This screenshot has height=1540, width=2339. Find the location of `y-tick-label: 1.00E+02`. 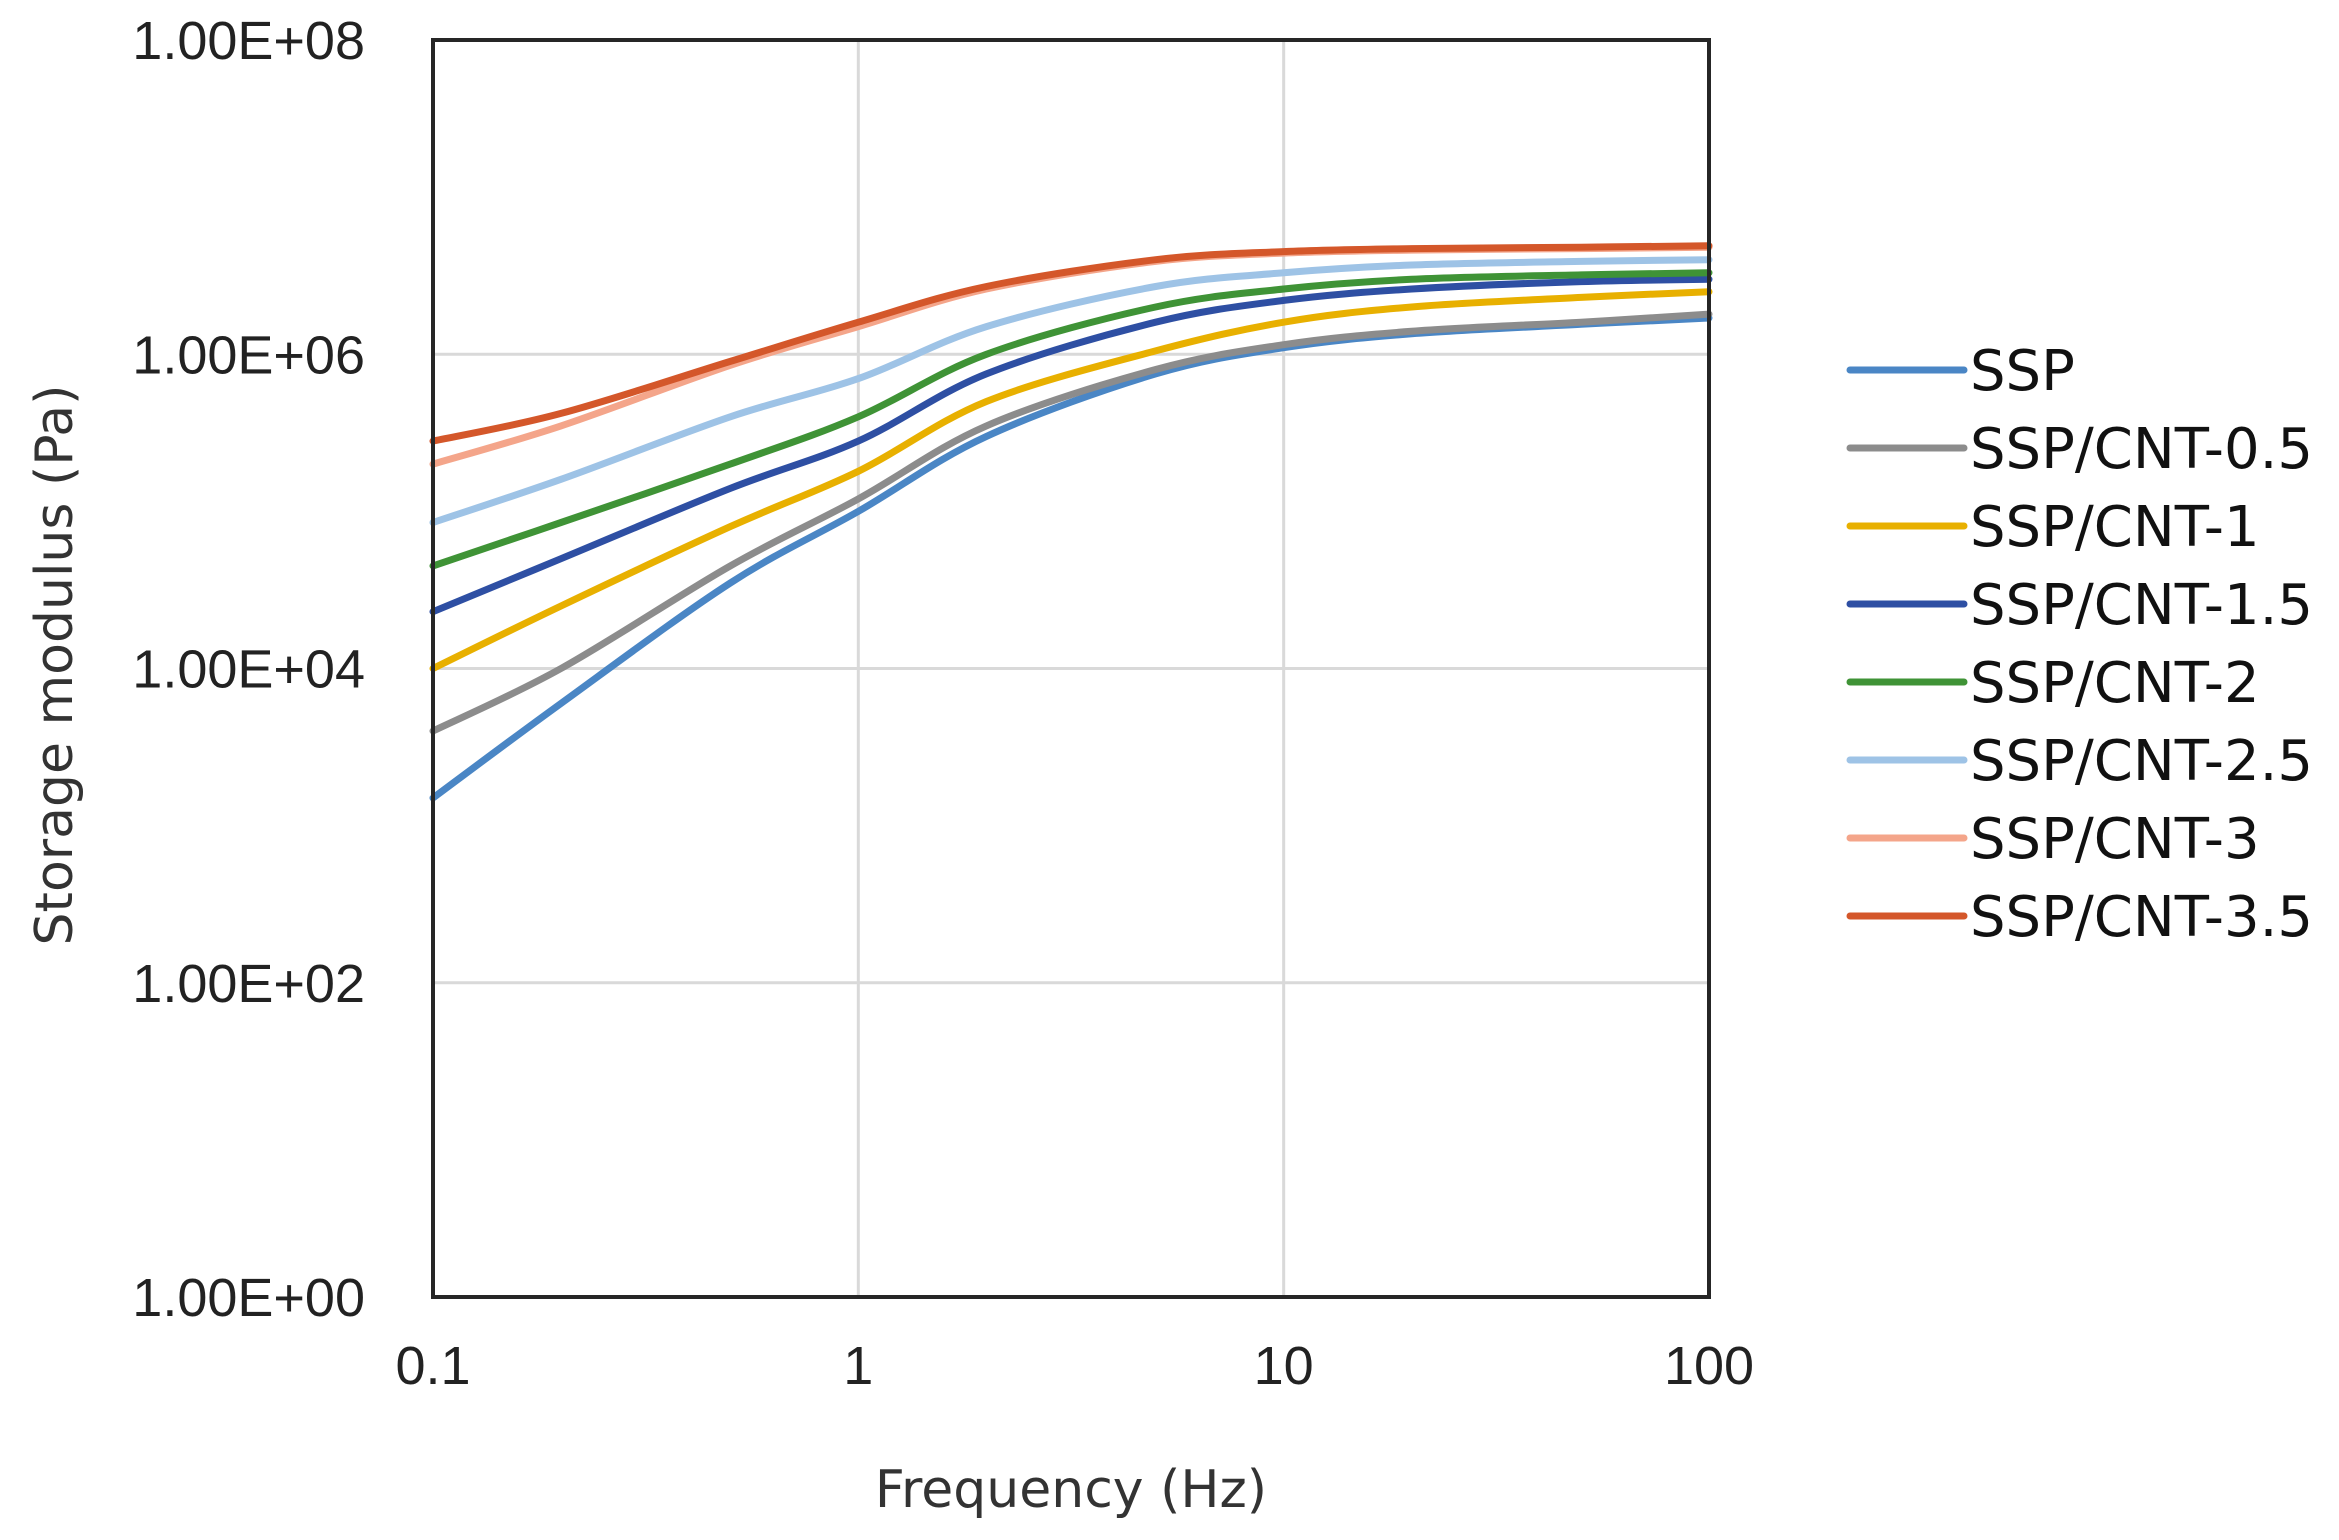

y-tick-label: 1.00E+02 is located at coordinates (248, 984).